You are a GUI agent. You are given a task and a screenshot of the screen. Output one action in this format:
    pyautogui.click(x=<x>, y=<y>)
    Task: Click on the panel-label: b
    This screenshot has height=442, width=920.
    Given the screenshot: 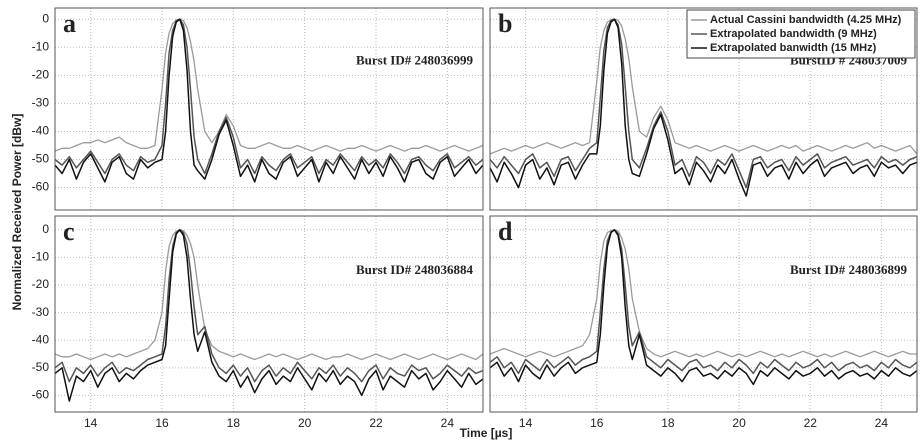 What is the action you would take?
    pyautogui.click(x=505, y=23)
    